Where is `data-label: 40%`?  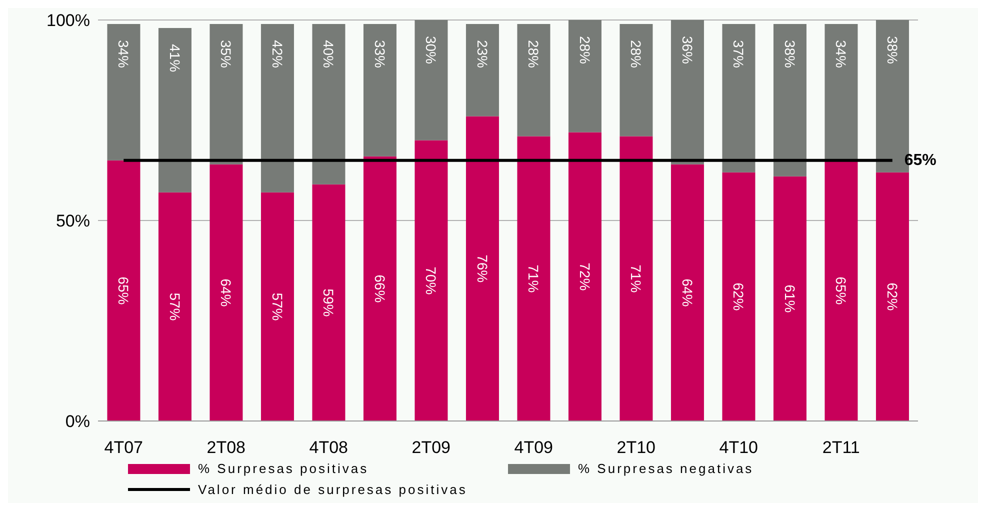
data-label: 40% is located at coordinates (328, 54).